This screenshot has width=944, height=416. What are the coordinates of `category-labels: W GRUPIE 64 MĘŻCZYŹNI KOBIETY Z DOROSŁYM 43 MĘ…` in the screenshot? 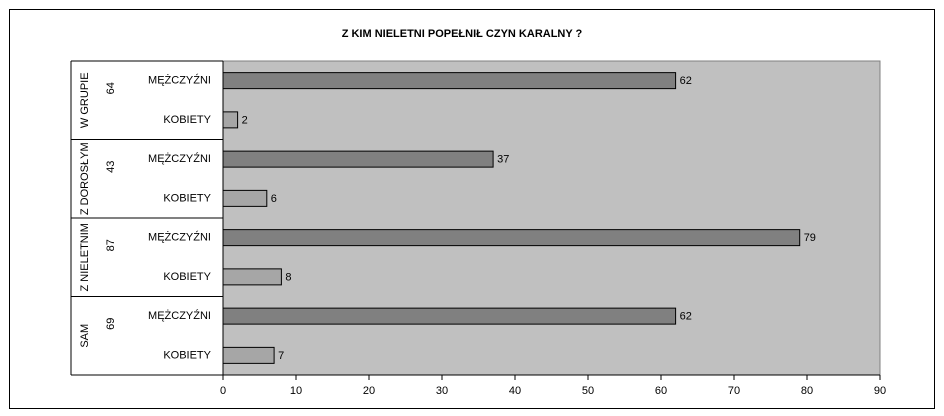 It's located at (146, 218).